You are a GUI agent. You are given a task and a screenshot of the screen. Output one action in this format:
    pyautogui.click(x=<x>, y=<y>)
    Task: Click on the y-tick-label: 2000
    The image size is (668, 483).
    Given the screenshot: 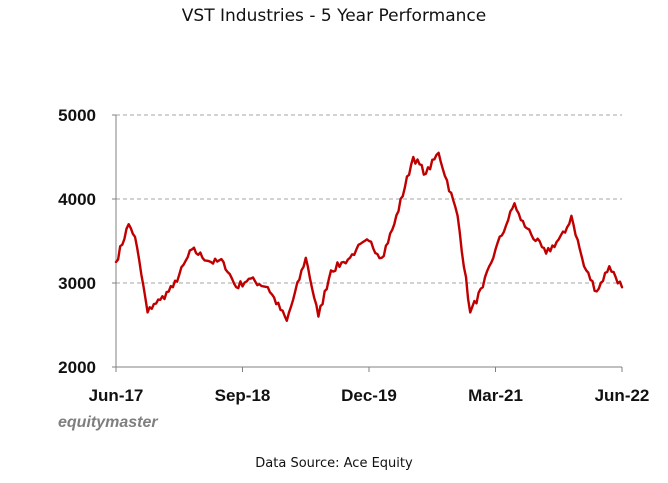 What is the action you would take?
    pyautogui.click(x=77, y=367)
    